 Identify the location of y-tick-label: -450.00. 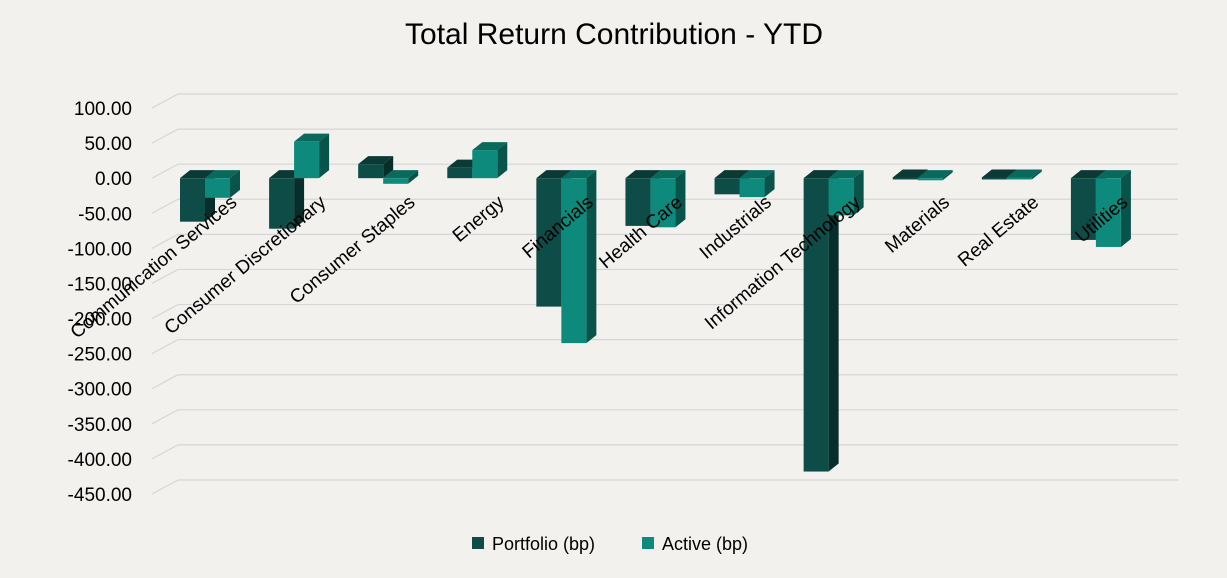
(100, 495).